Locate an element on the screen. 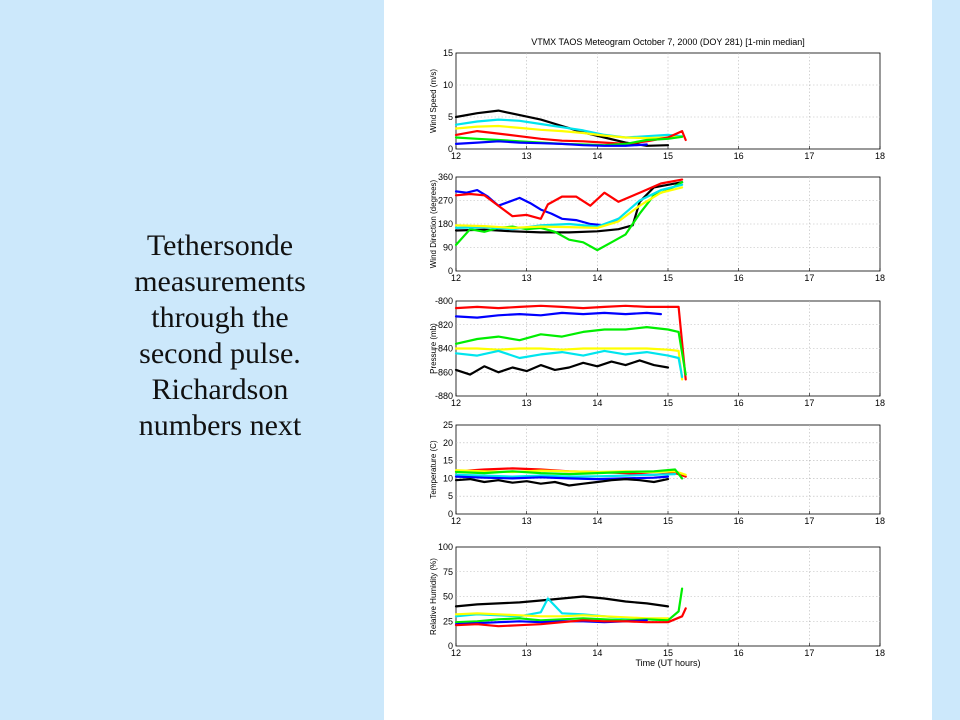 The height and width of the screenshot is (720, 960). plot-frame is located at coordinates (668, 101).